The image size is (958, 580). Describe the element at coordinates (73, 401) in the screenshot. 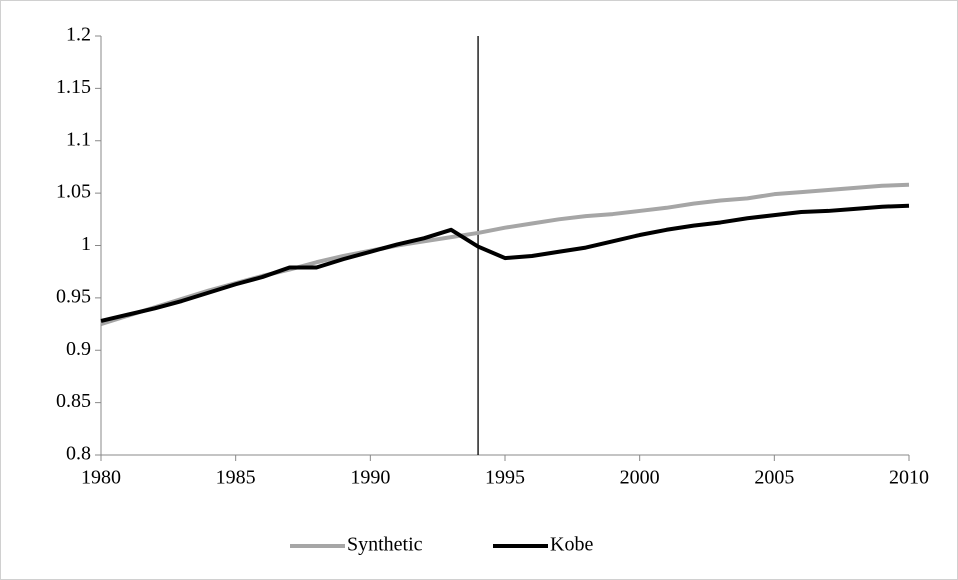

I see `y-tick-label: 0.85` at that location.